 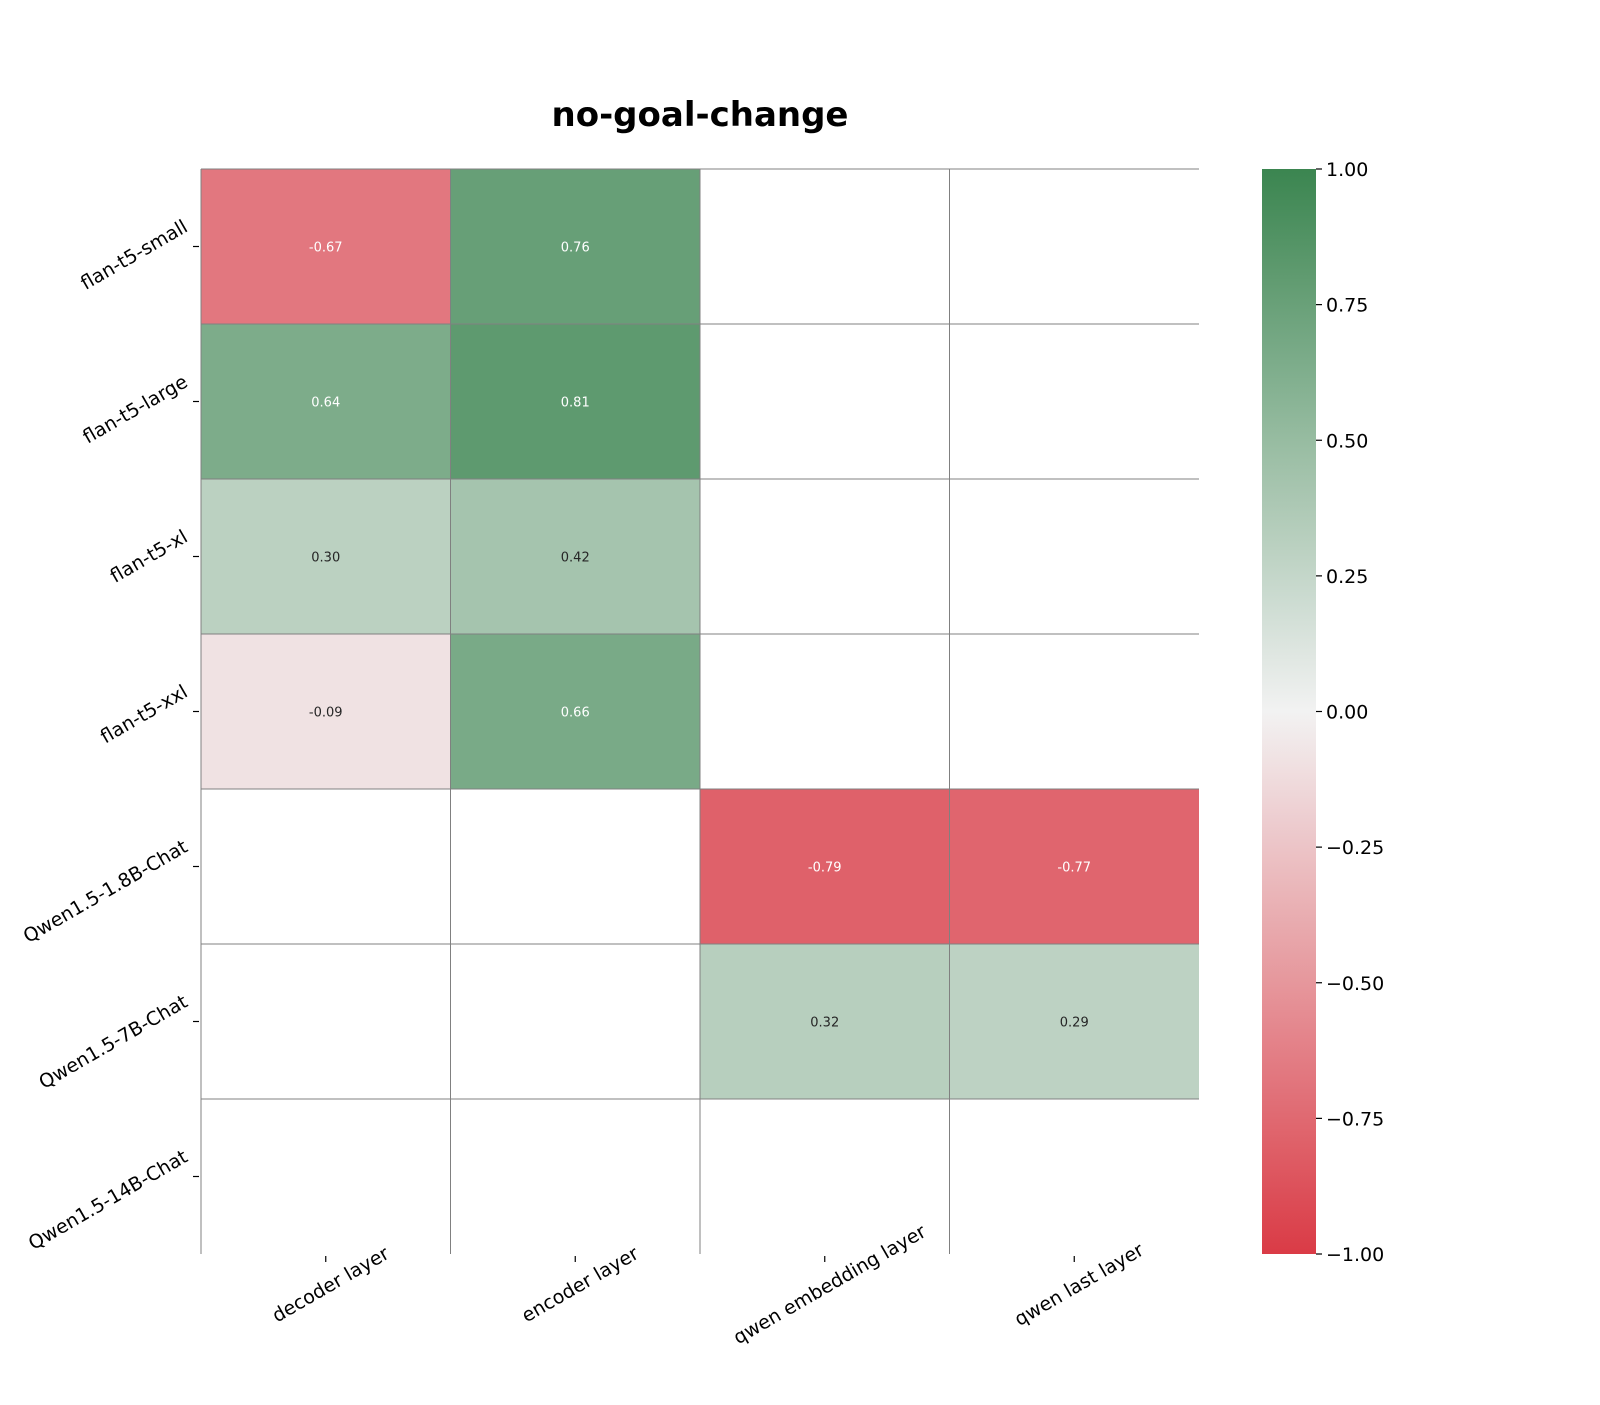 What do you see at coordinates (1355, 848) in the screenshot?
I see `colorbar-tick-label: −0.25` at bounding box center [1355, 848].